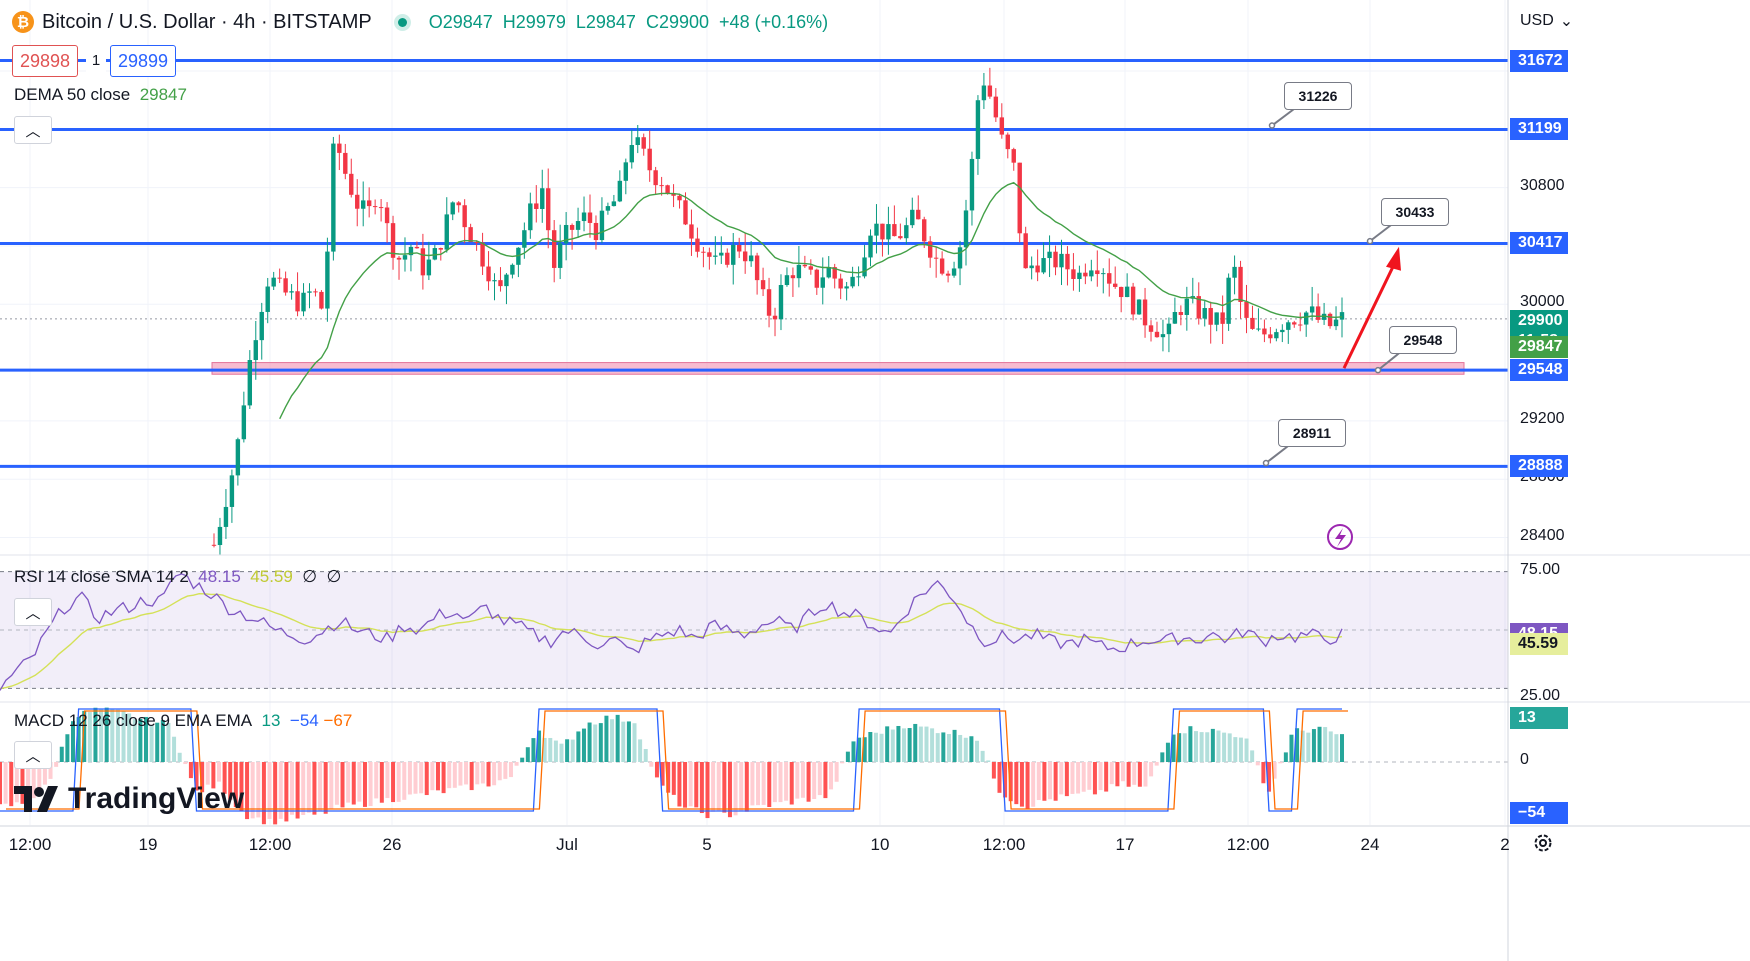 The width and height of the screenshot is (1750, 961). I want to click on price-note: 28911, so click(1312, 433).